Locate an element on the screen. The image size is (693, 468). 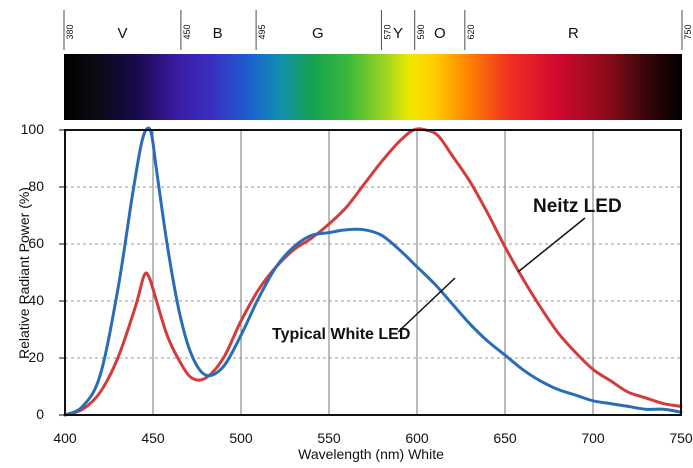
annotation-typical: Typical White LED is located at coordinates (364, 310).